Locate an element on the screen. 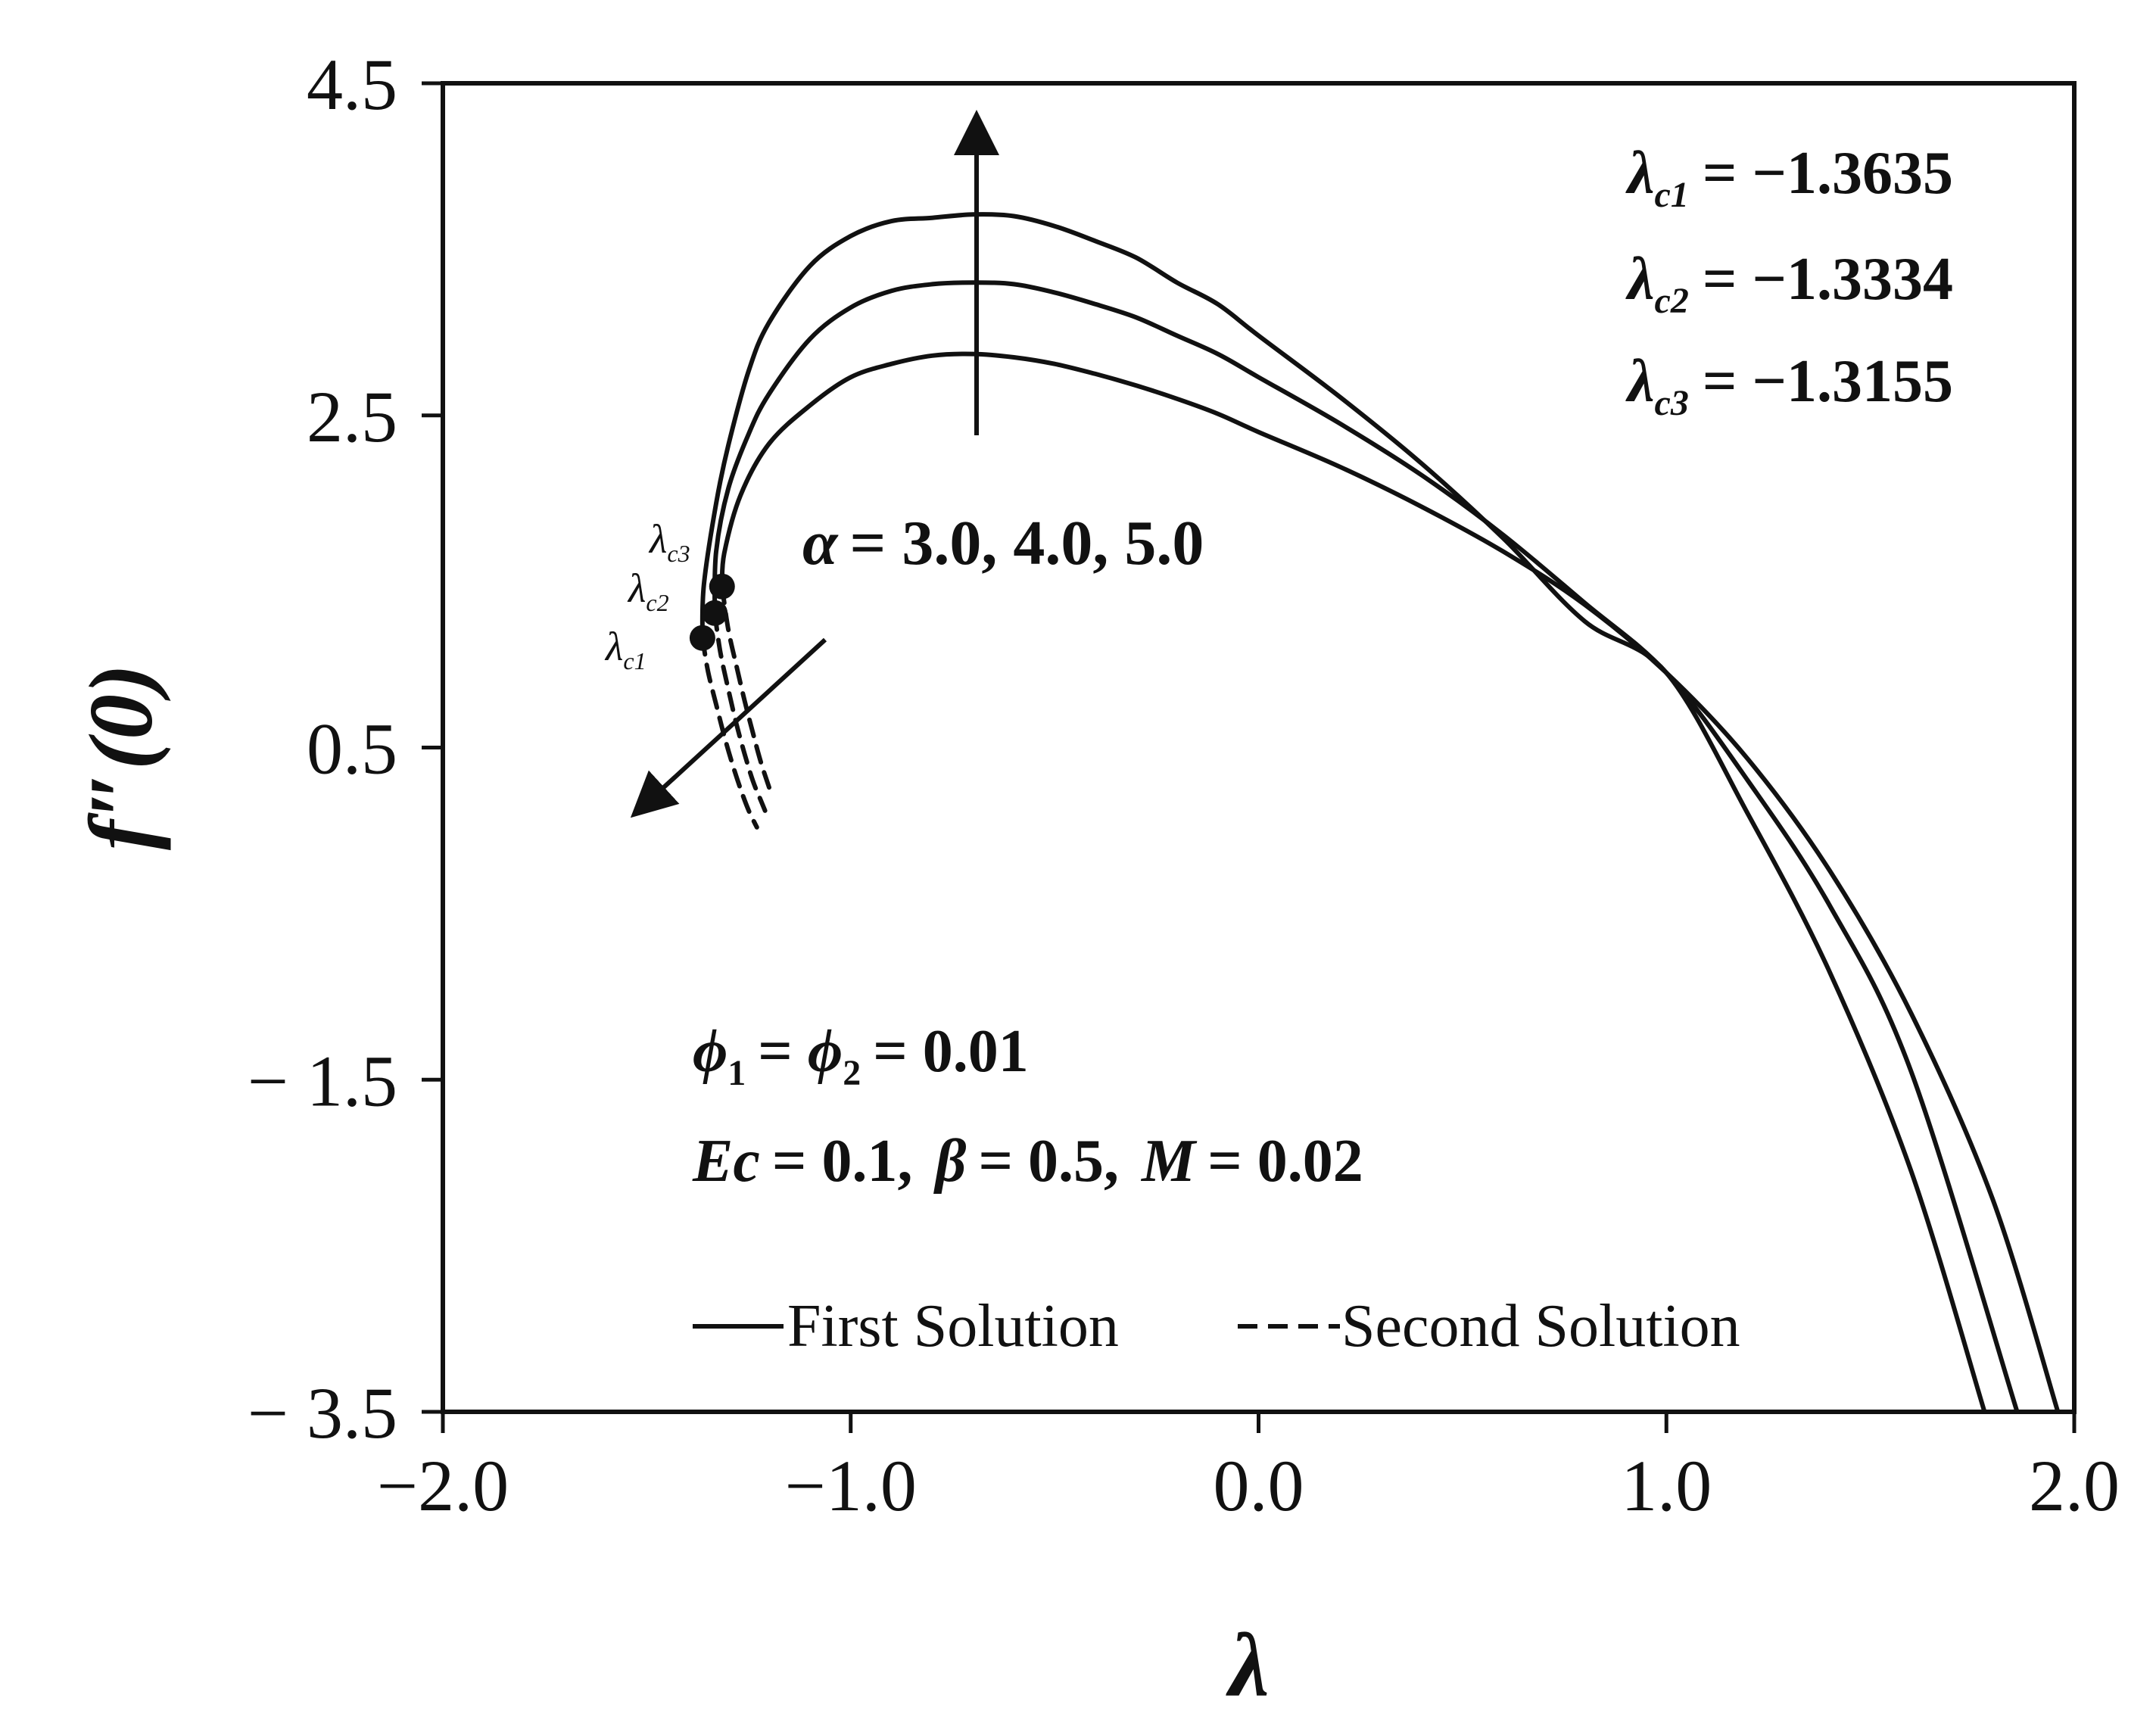  critical-point-λc2 is located at coordinates (715, 613).